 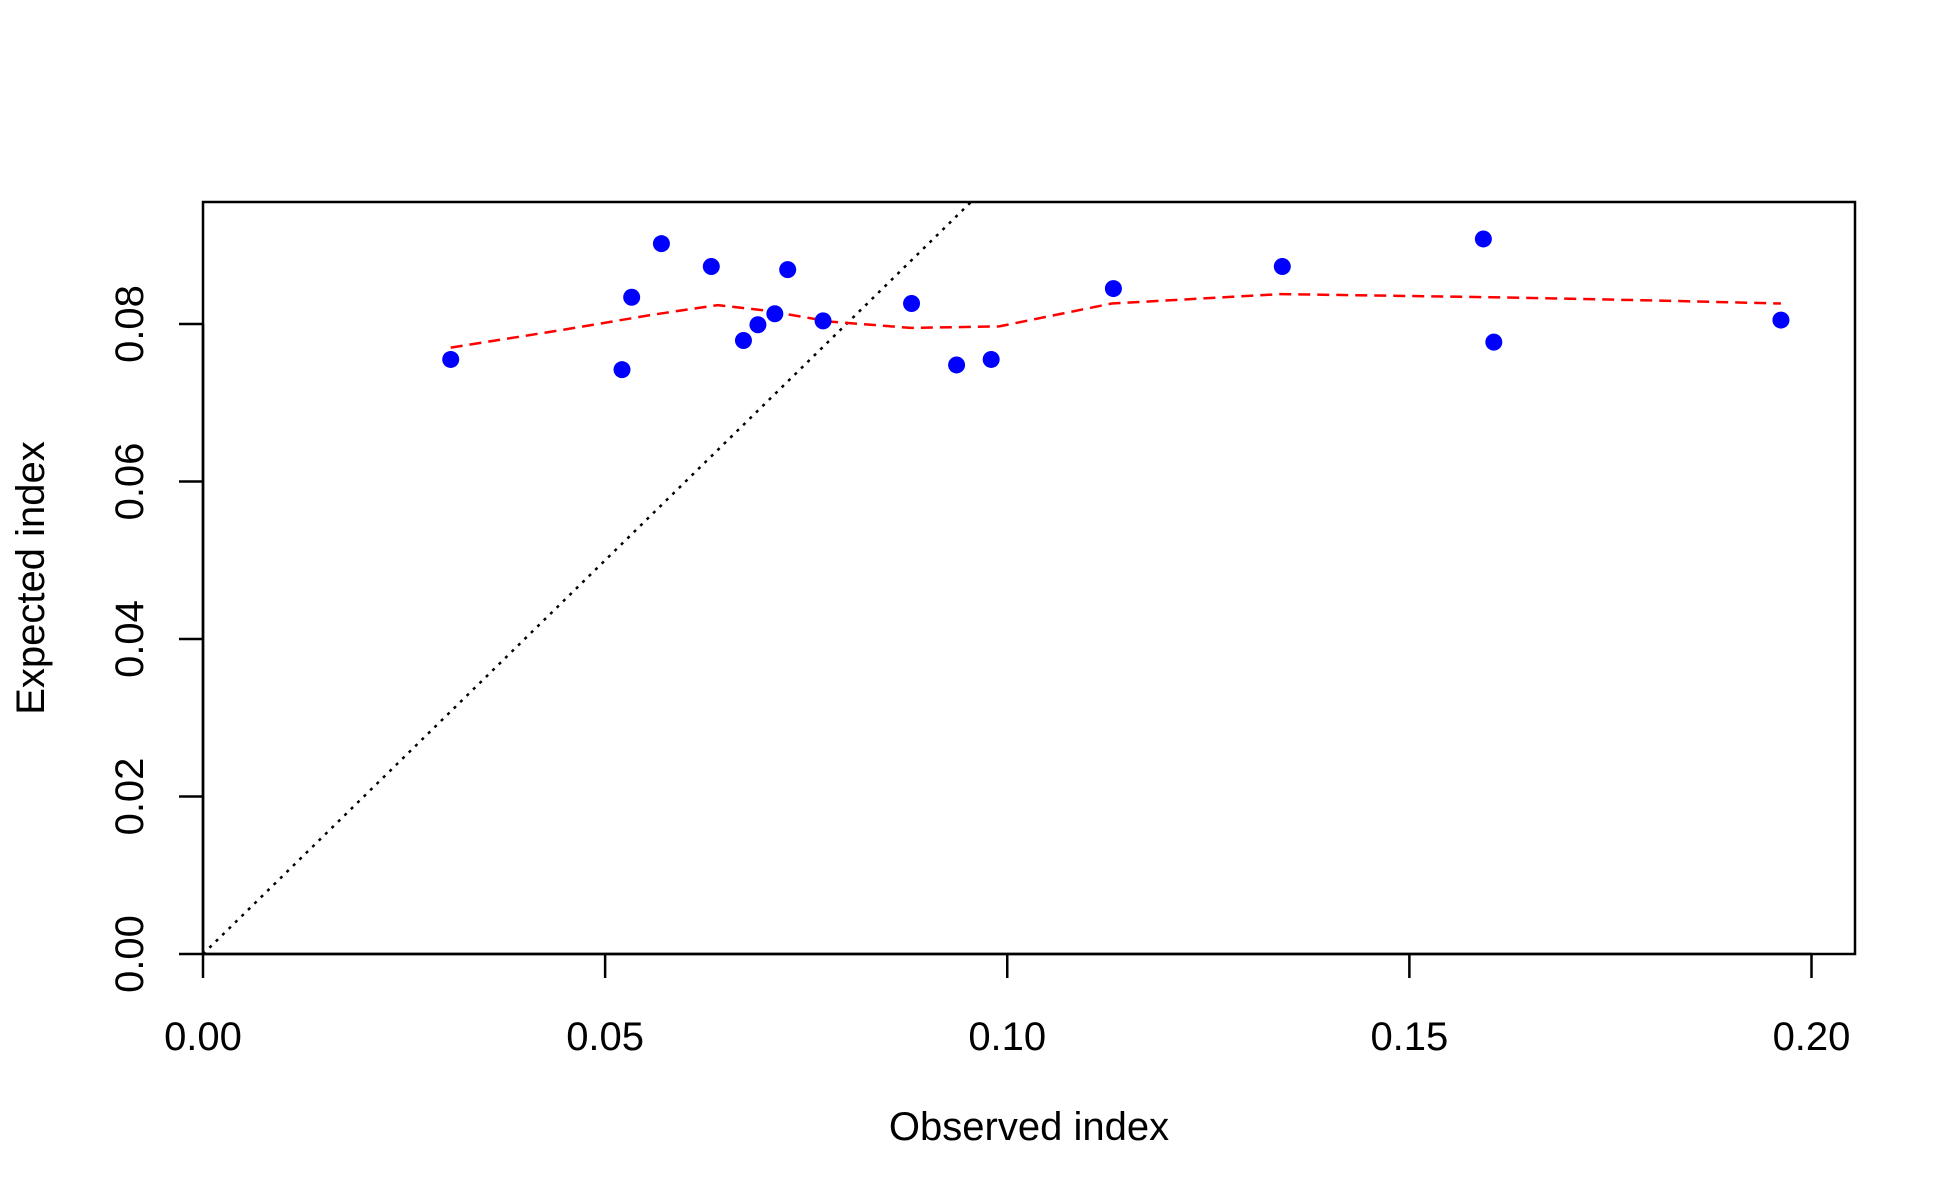 What do you see at coordinates (130, 482) in the screenshot?
I see `y-tick-label: 0.06` at bounding box center [130, 482].